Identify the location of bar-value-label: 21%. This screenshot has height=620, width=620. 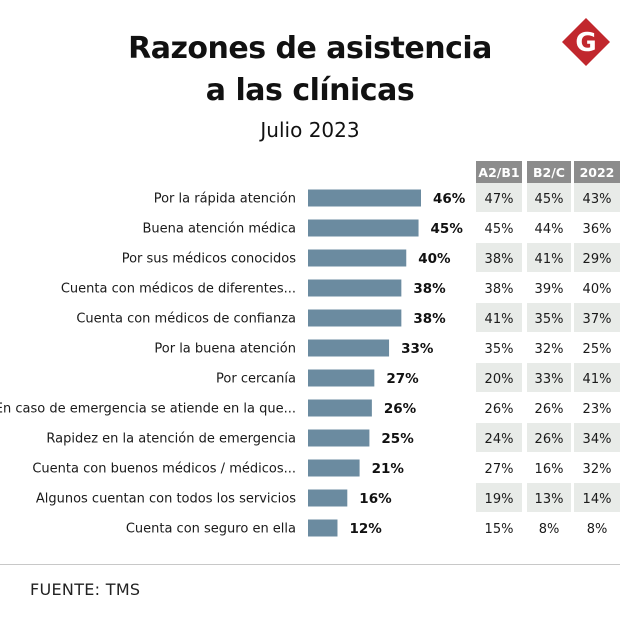
(388, 469).